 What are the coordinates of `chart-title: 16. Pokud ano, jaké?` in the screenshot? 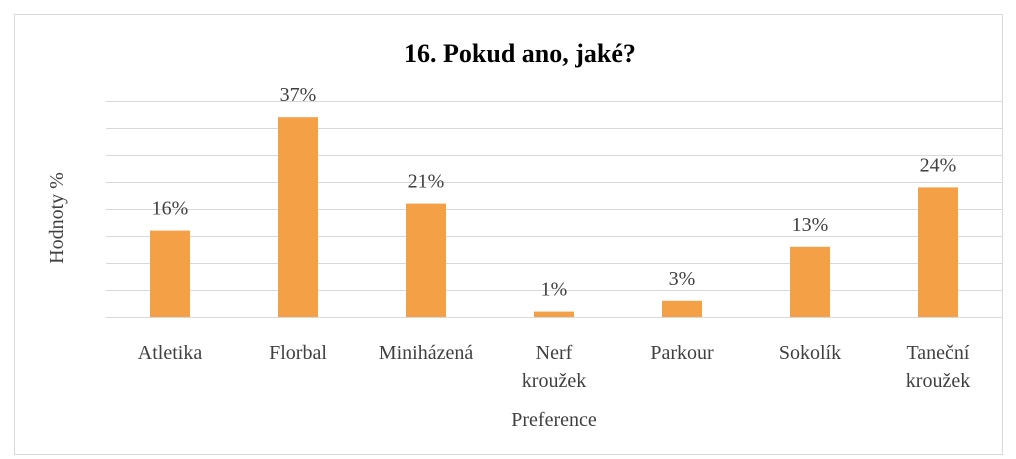 It's located at (520, 53).